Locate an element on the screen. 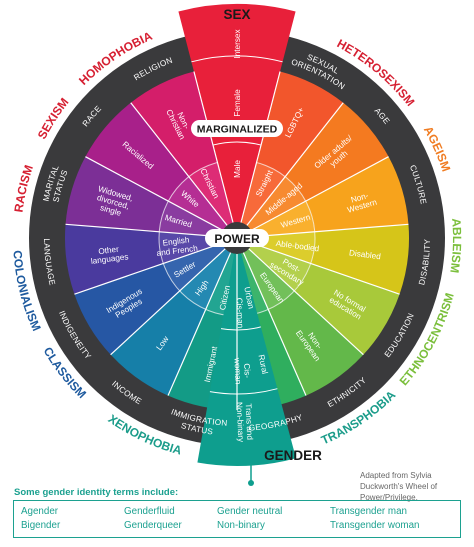 Image resolution: width=474 pixels, height=547 pixels. marginalized-badge is located at coordinates (237, 128).